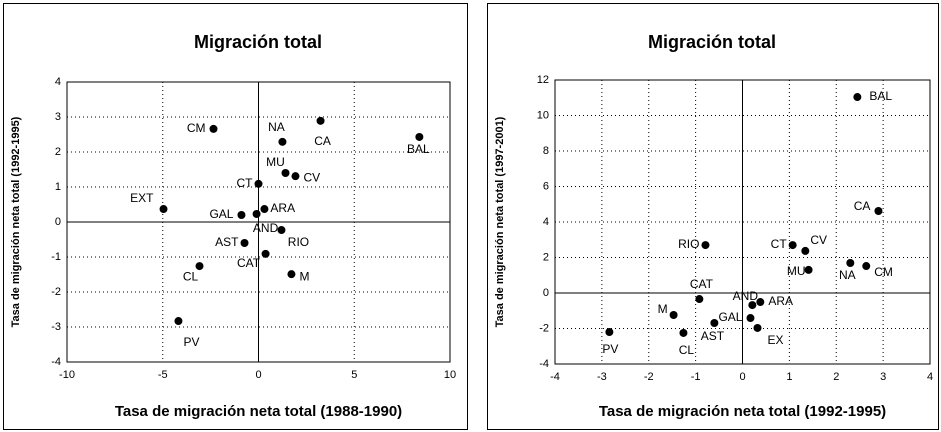  I want to click on x-tick-label: -5, so click(163, 375).